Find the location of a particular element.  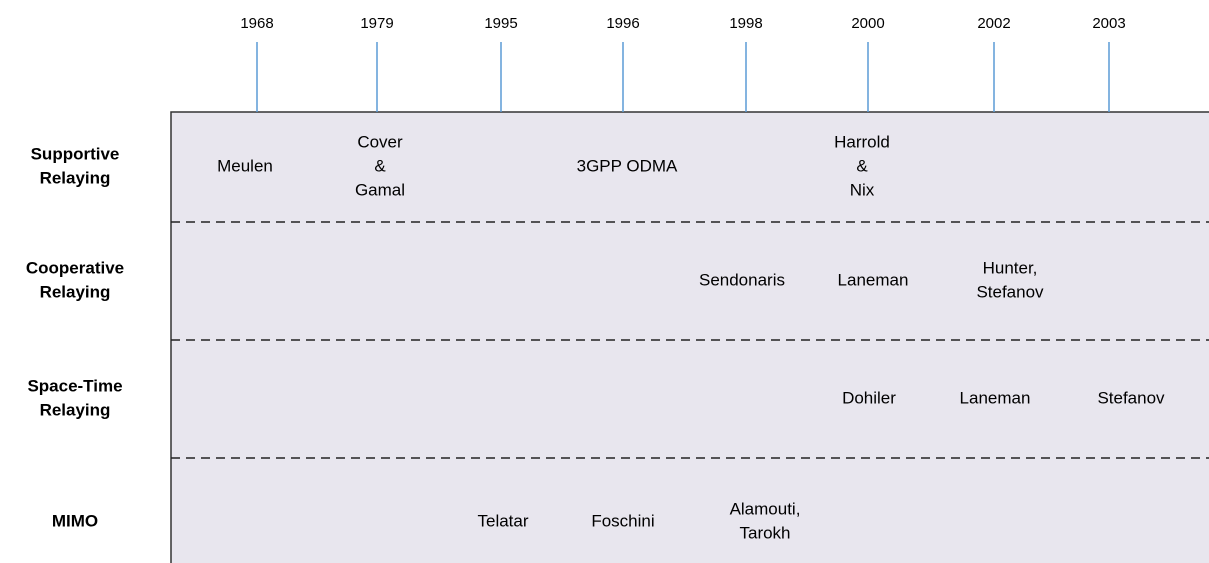

year-label: 1968 is located at coordinates (256, 23).